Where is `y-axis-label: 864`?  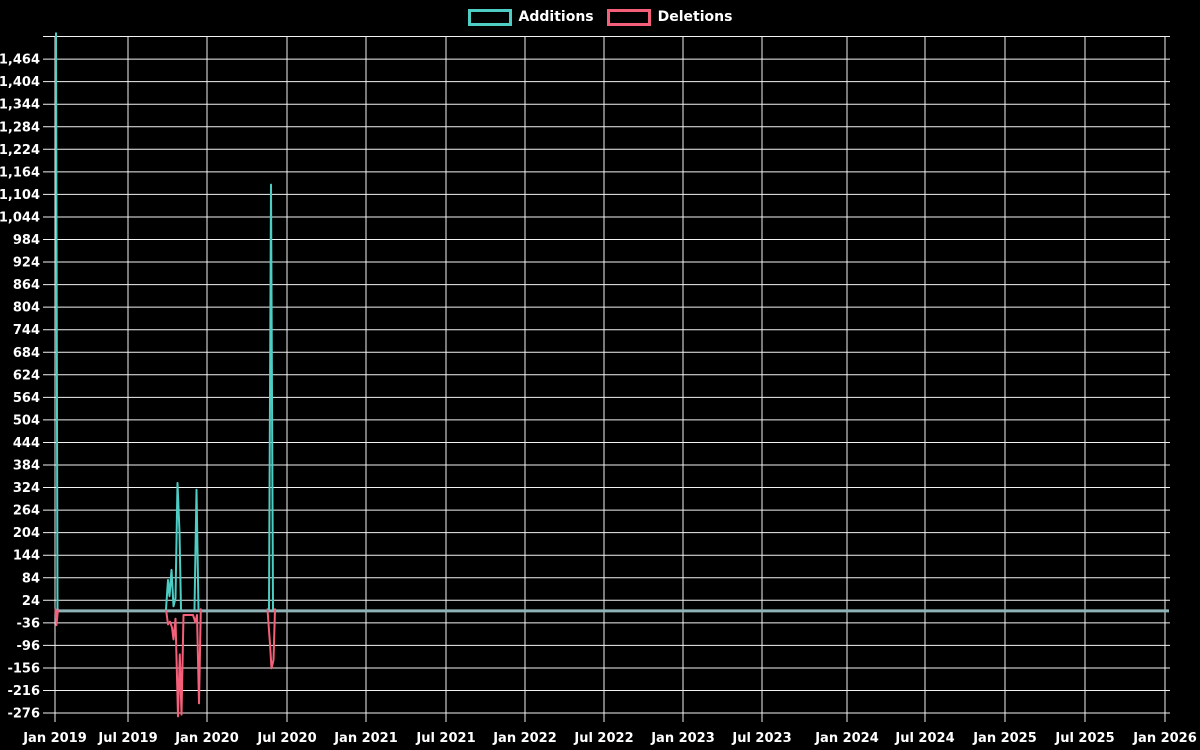 y-axis-label: 864 is located at coordinates (26, 285).